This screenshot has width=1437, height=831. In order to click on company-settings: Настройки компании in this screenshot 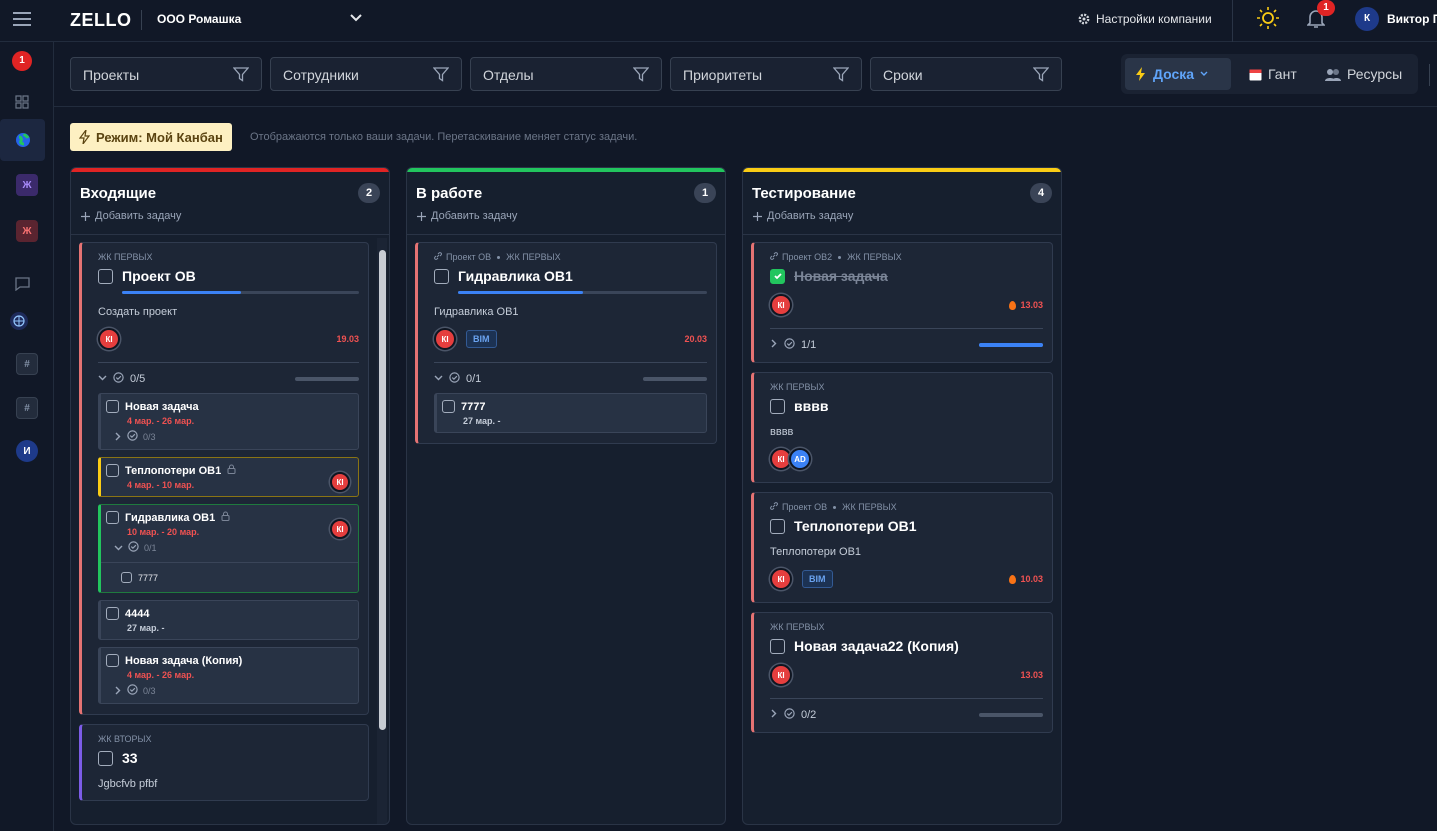, I will do `click(1154, 19)`.